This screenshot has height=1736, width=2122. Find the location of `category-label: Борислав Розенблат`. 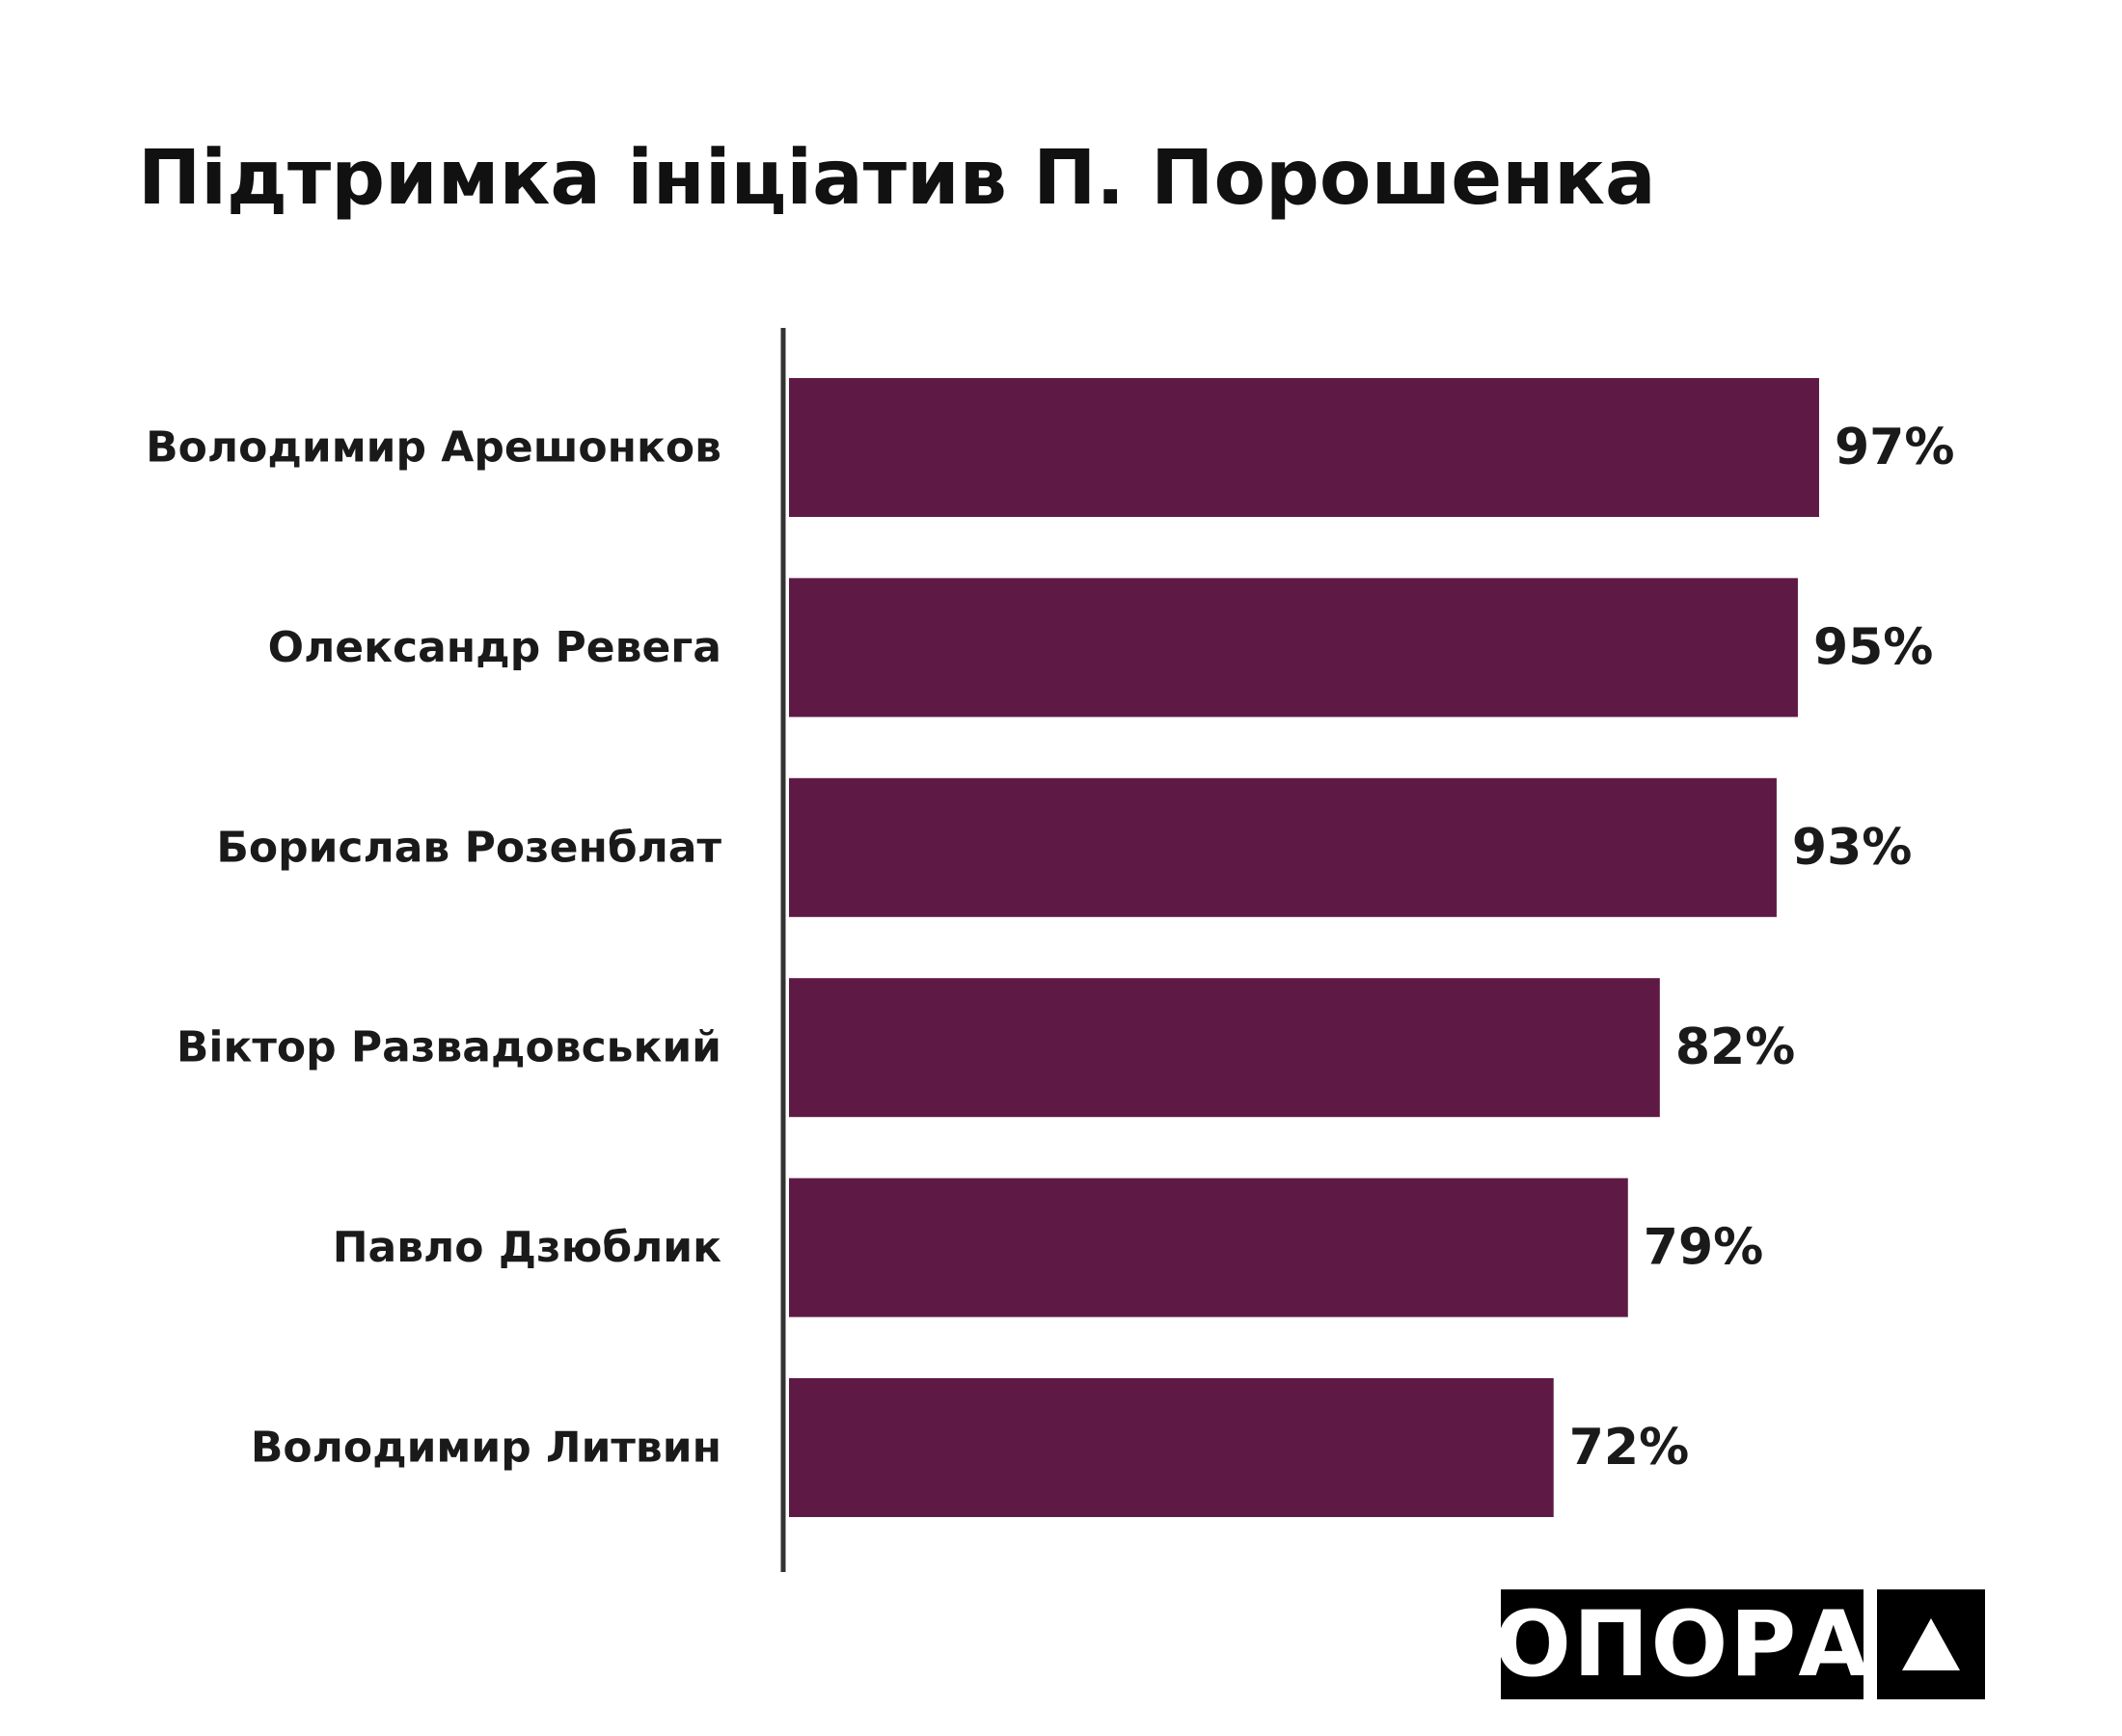

category-label: Борислав Розенблат is located at coordinates (469, 847).